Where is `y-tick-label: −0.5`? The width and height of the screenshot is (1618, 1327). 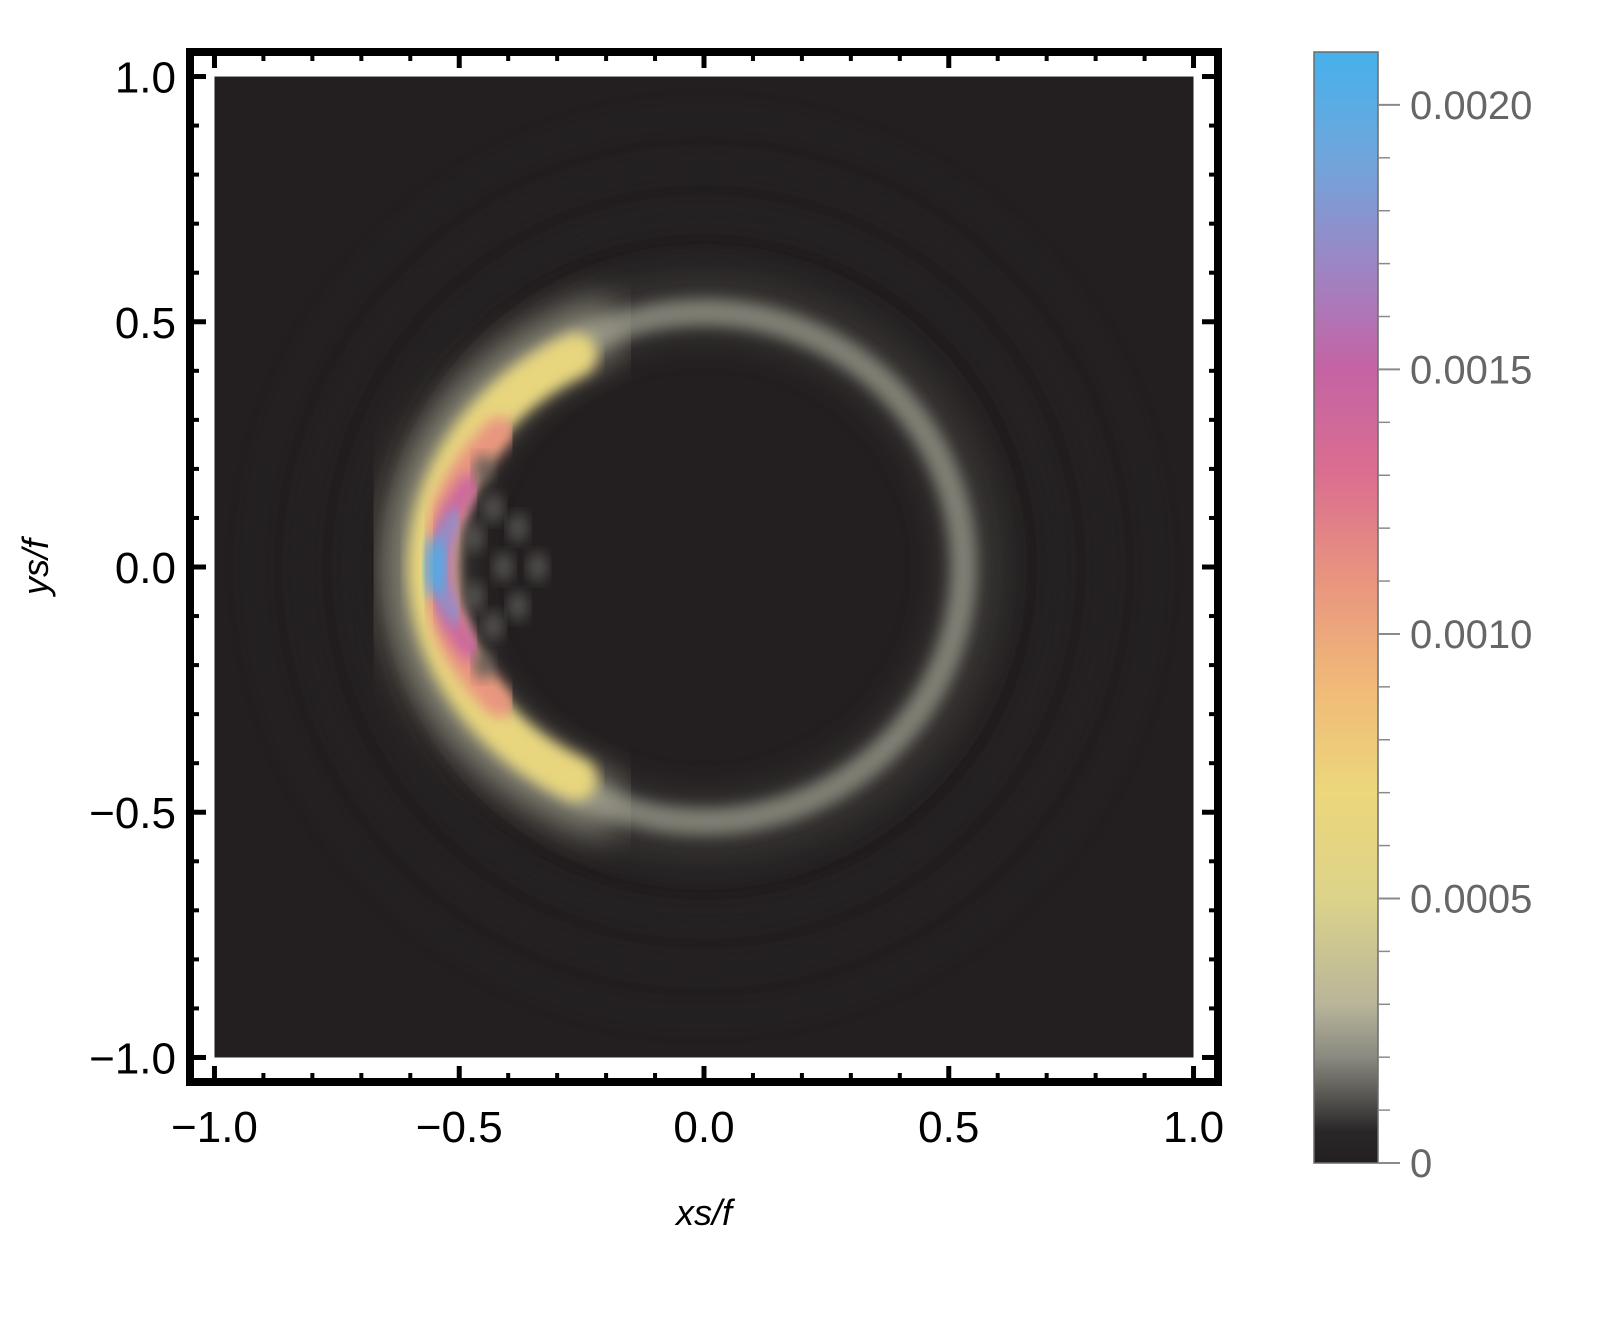
y-tick-label: −0.5 is located at coordinates (132, 813).